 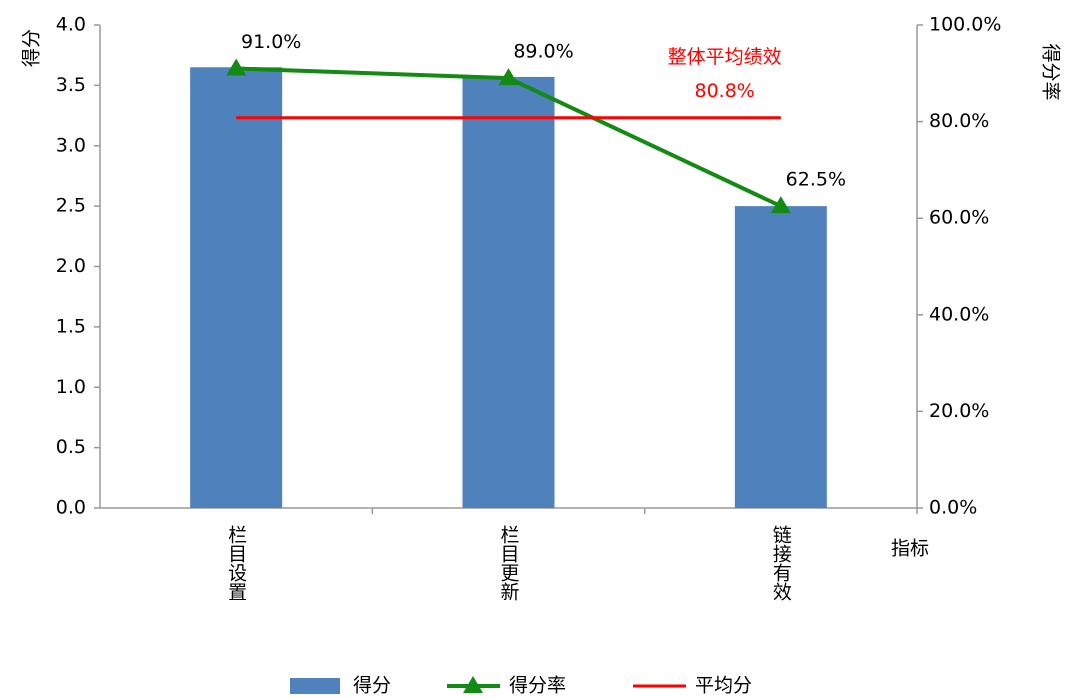 What do you see at coordinates (71, 508) in the screenshot?
I see `y-tick-label: 0.0` at bounding box center [71, 508].